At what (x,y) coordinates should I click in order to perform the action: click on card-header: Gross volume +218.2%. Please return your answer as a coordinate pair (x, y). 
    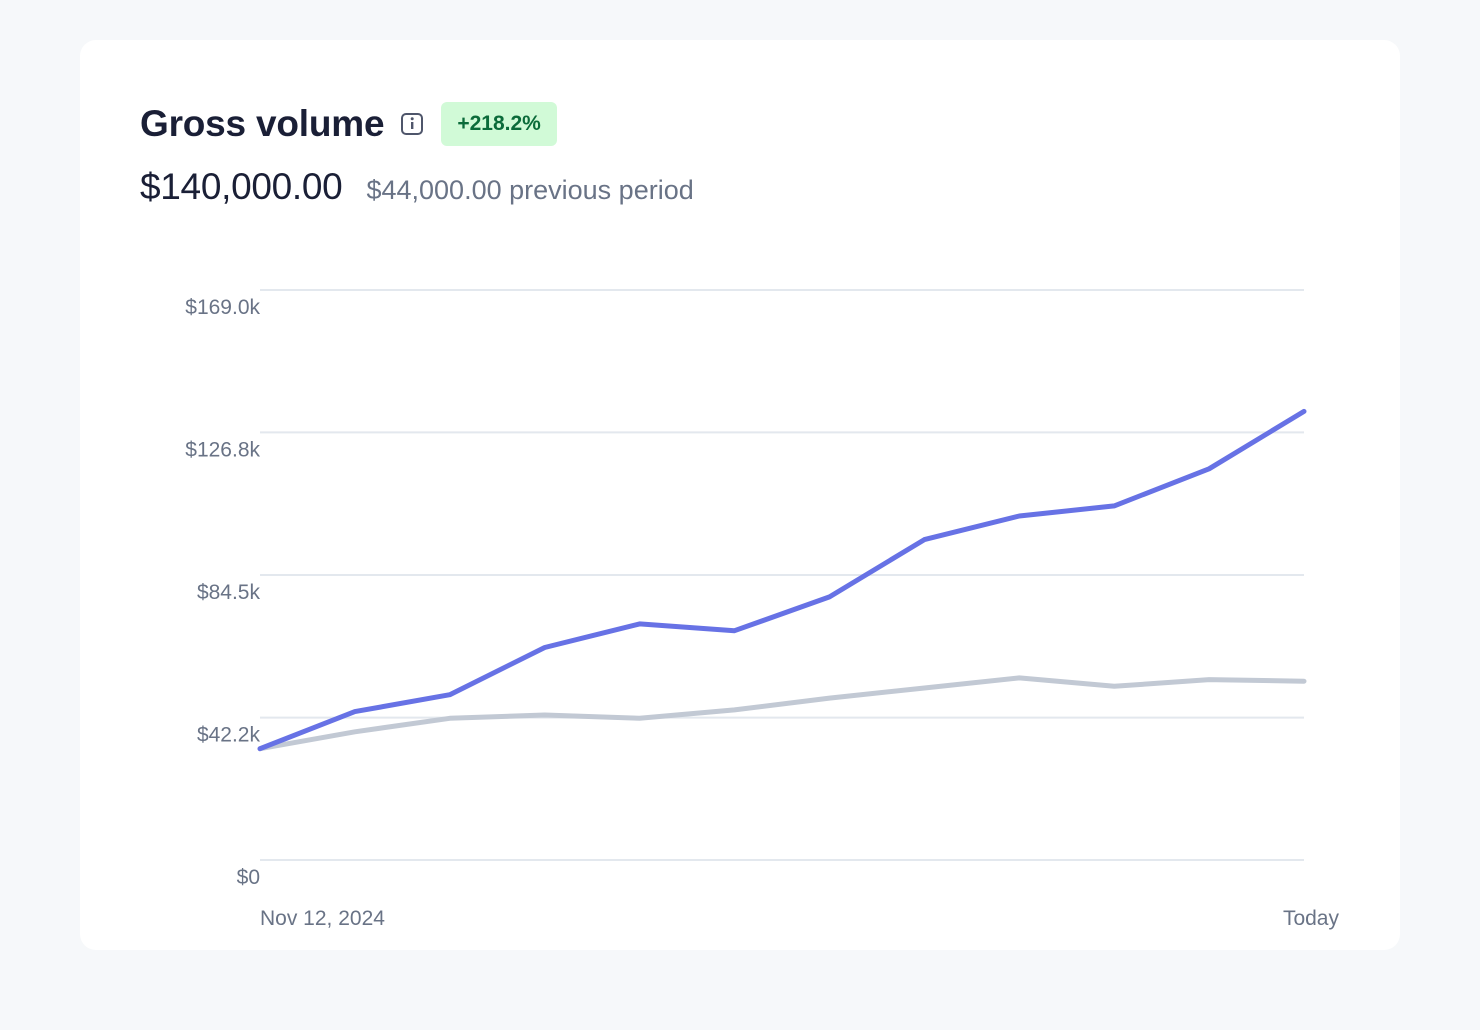
    Looking at the image, I should click on (348, 124).